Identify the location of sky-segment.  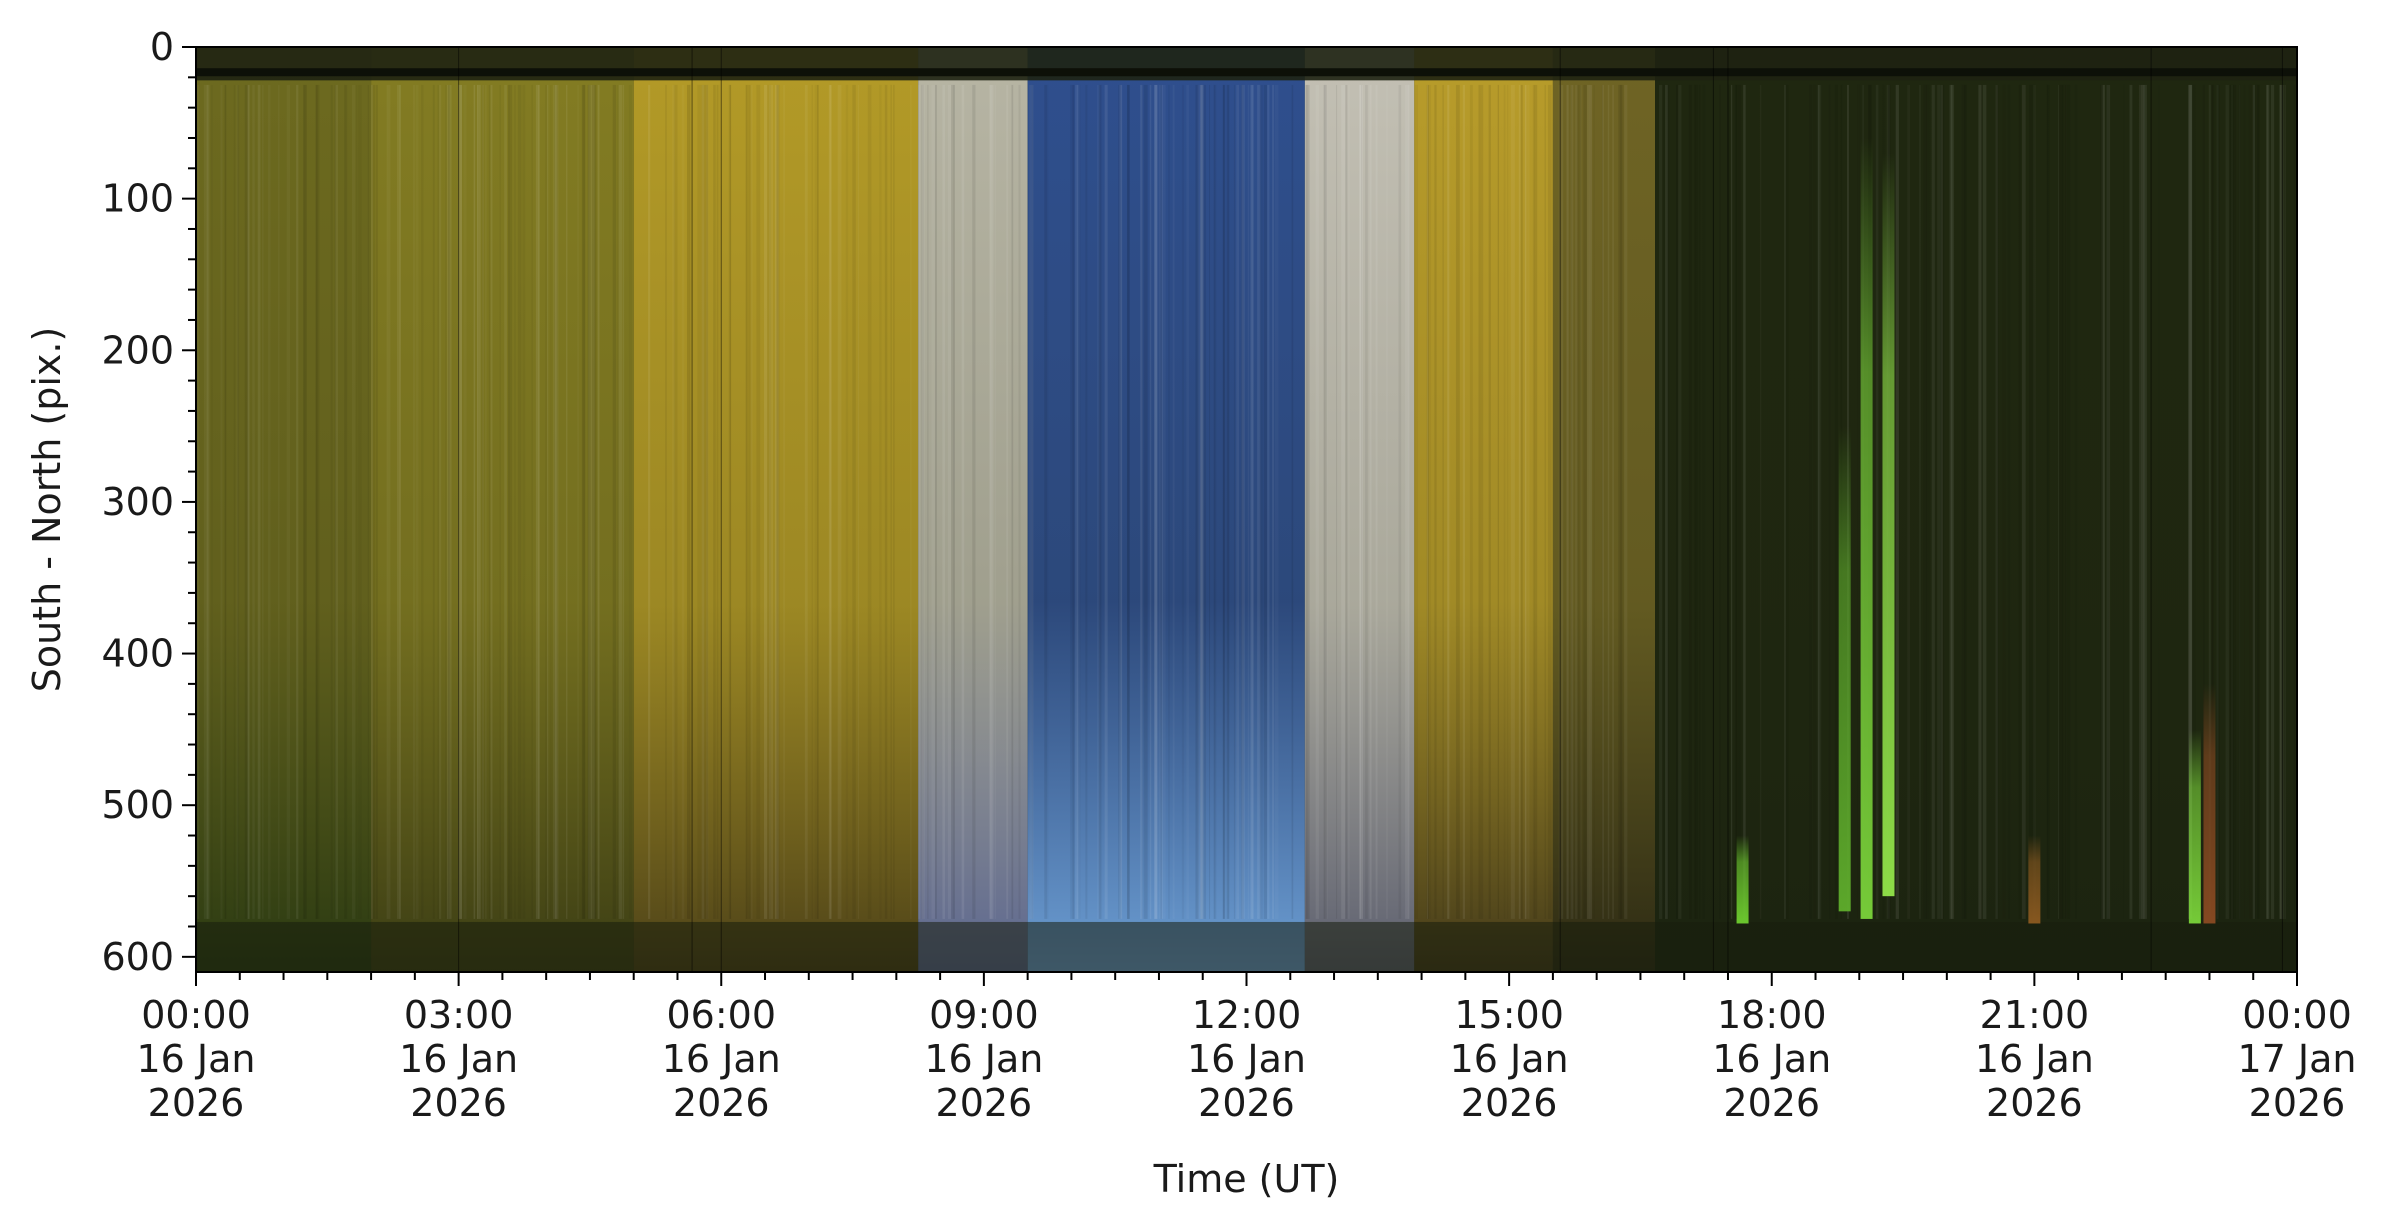
(776, 509).